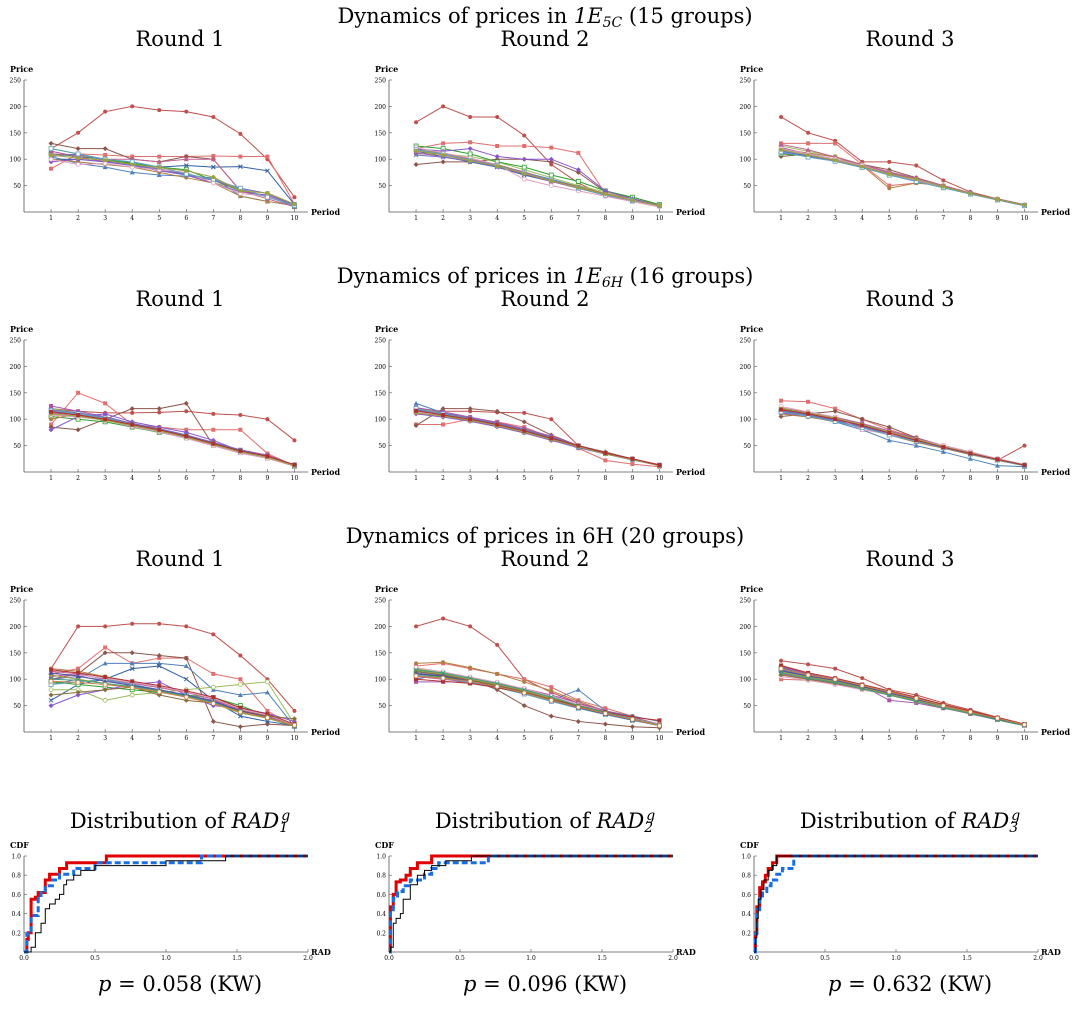 This screenshot has height=1009, width=1090. I want to click on x-axis-label: Period, so click(1055, 212).